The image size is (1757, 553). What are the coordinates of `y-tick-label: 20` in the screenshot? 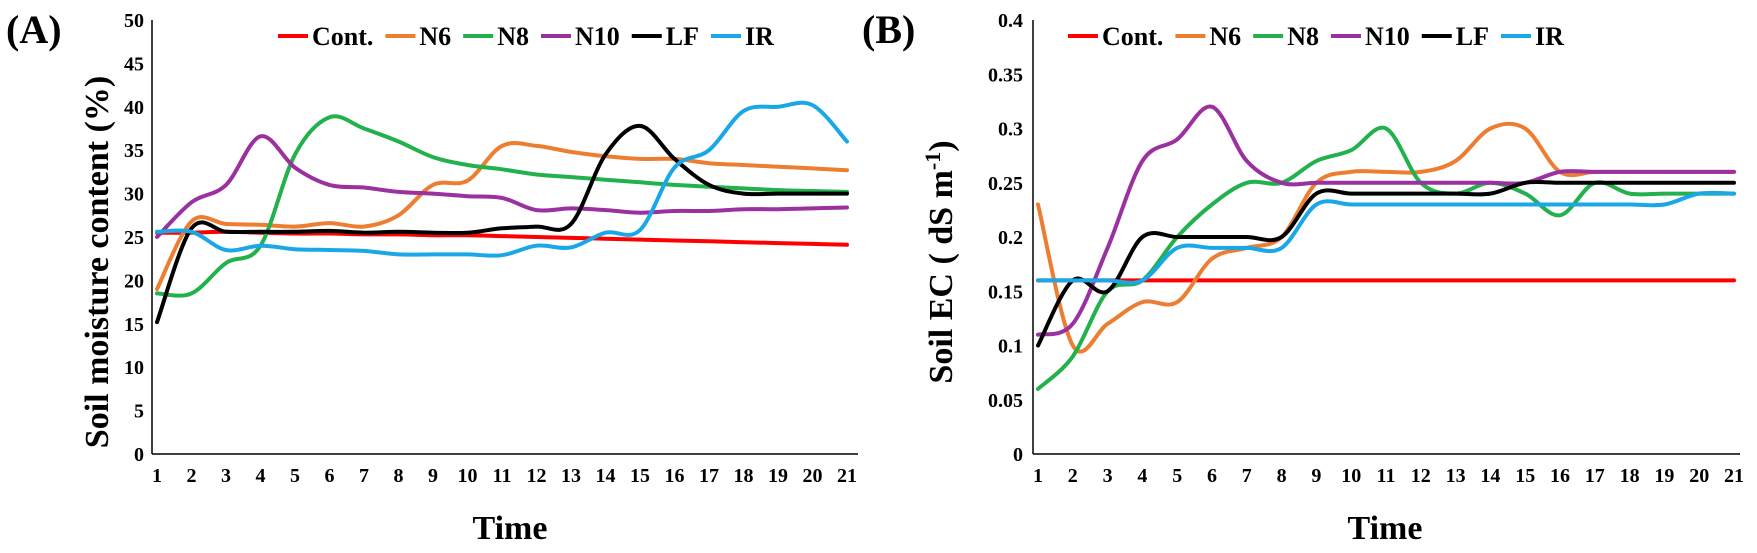 It's located at (134, 281).